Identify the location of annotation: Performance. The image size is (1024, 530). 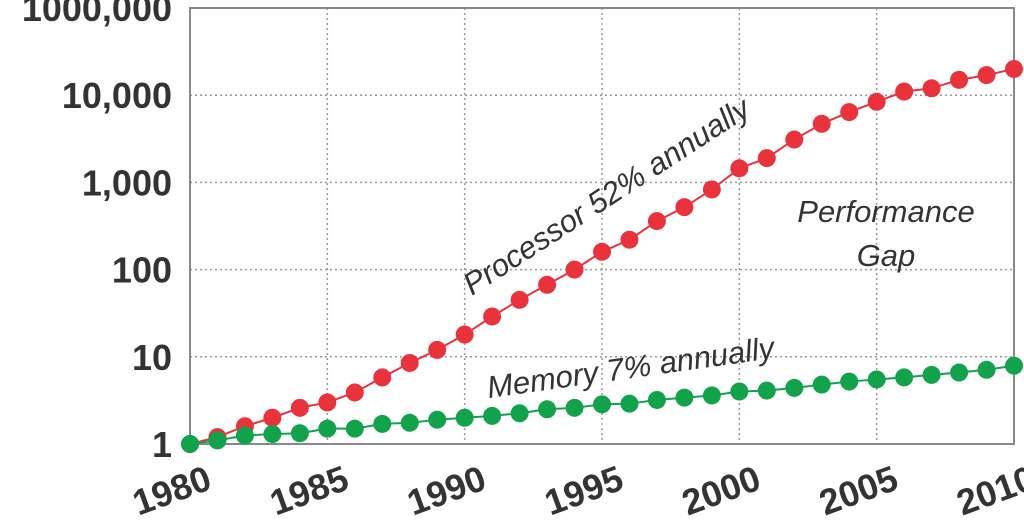
(885, 211).